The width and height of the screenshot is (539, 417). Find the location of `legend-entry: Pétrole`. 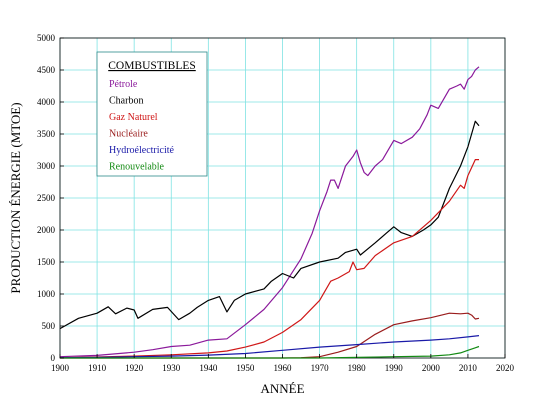

legend-entry: Pétrole is located at coordinates (123, 84).